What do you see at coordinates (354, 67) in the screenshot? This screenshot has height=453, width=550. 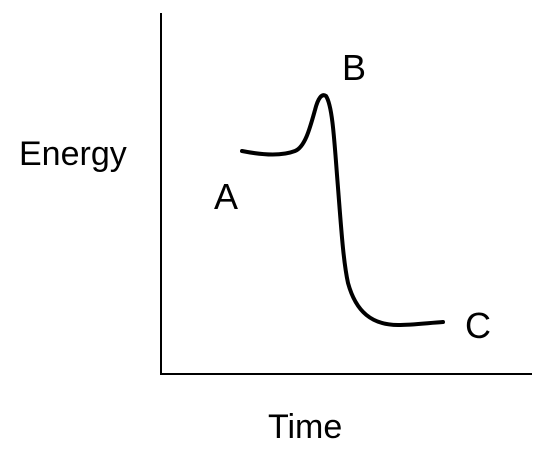 I see `point-b-label: B` at bounding box center [354, 67].